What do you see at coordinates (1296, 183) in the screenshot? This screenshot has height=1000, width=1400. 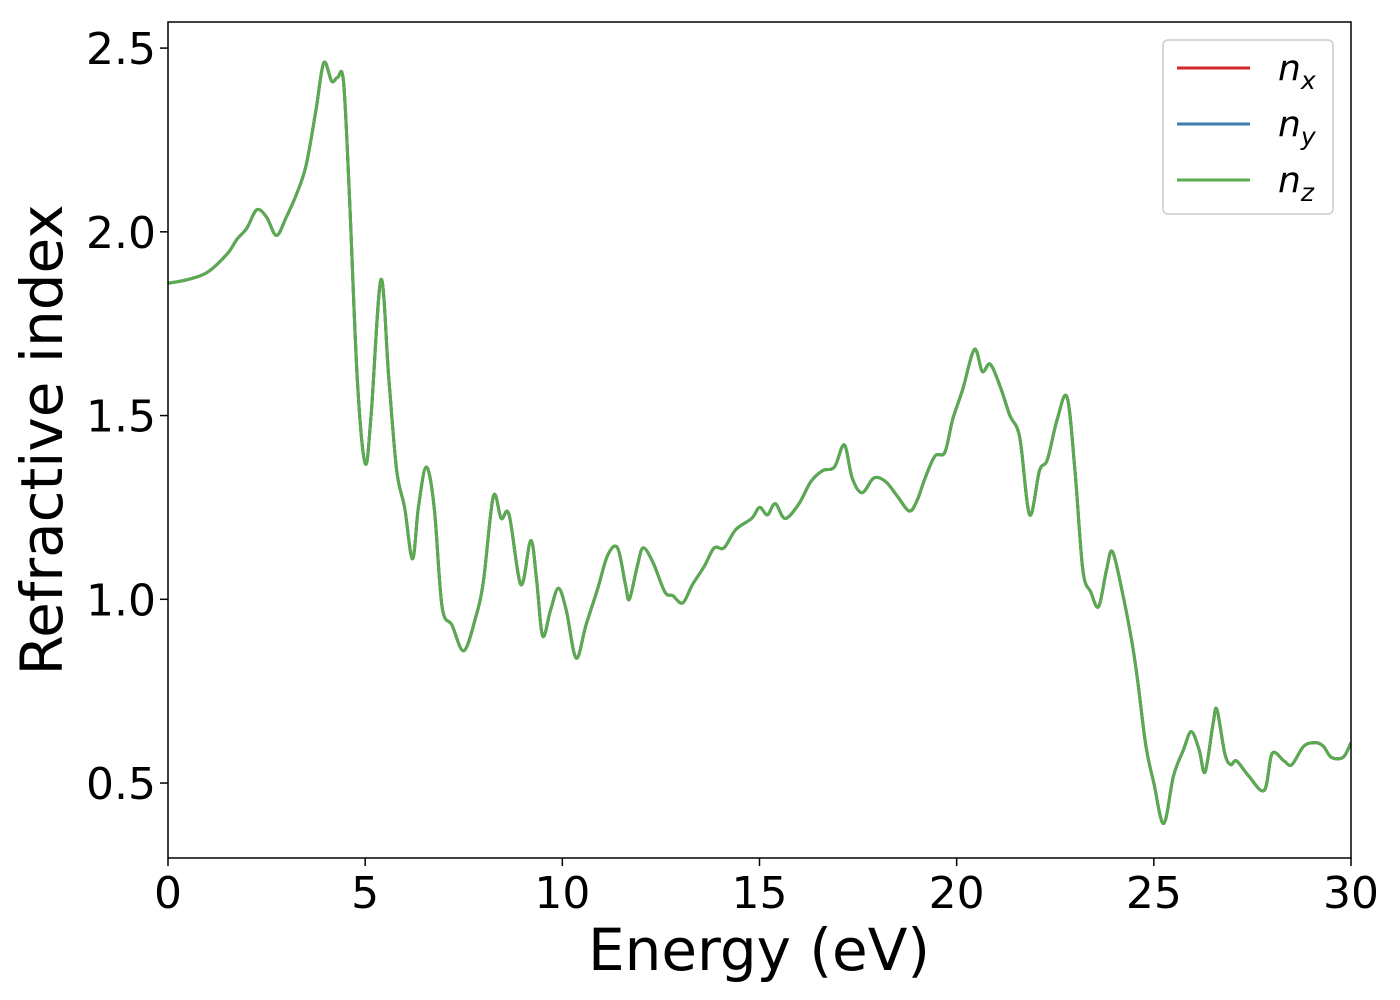 I see `legend-label: nz` at bounding box center [1296, 183].